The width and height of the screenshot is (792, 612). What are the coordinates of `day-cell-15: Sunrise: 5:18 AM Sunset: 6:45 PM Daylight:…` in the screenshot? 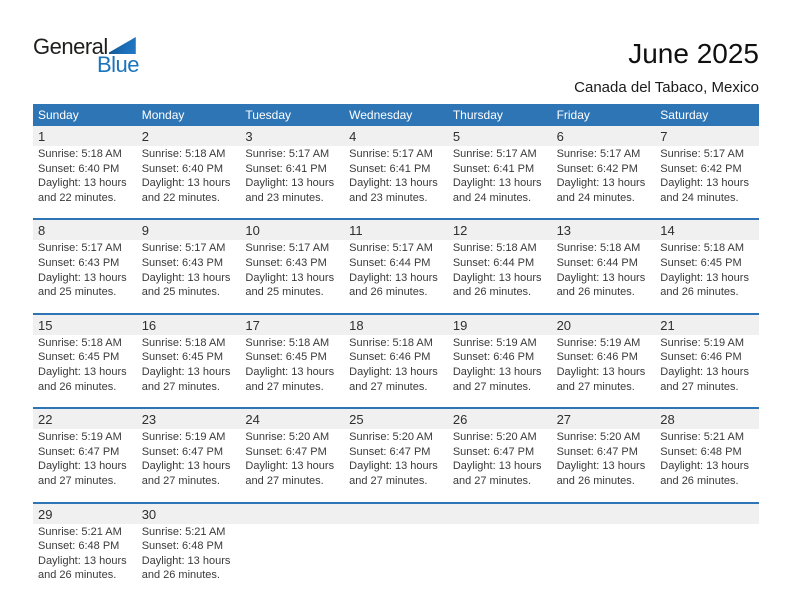 It's located at (85, 365).